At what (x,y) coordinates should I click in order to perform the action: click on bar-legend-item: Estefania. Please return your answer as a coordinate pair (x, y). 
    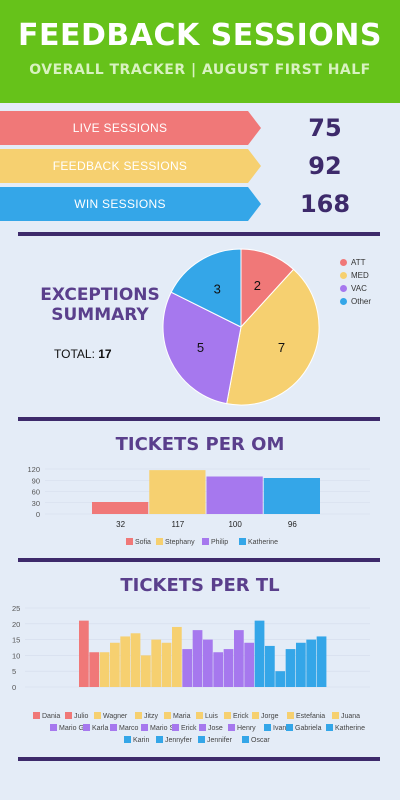
    Looking at the image, I should click on (306, 716).